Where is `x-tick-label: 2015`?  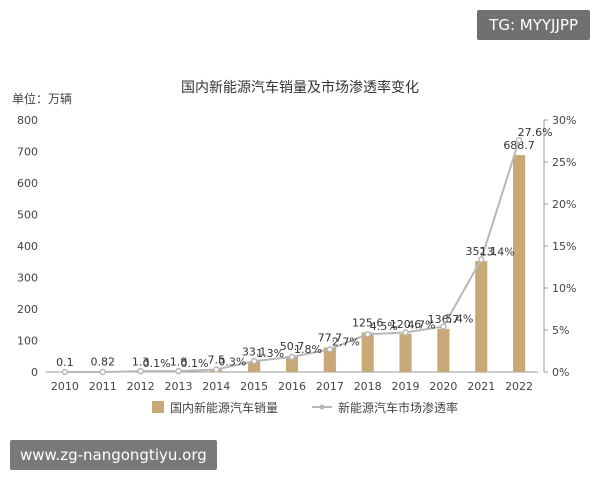
x-tick-label: 2015 is located at coordinates (254, 386).